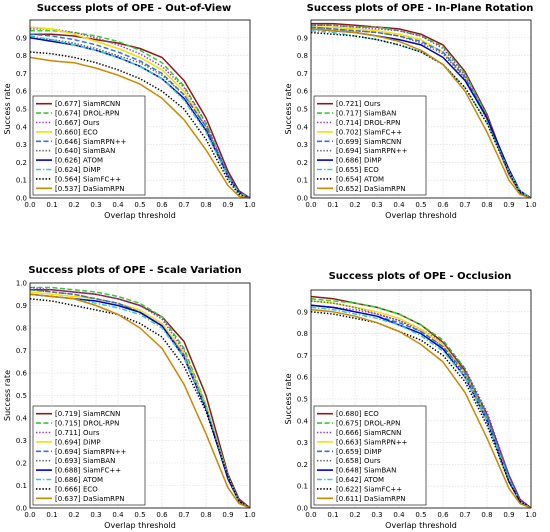 Image resolution: width=550 pixels, height=532 pixels. What do you see at coordinates (349, 189) in the screenshot?
I see `legend-score: [0.652]` at bounding box center [349, 189].